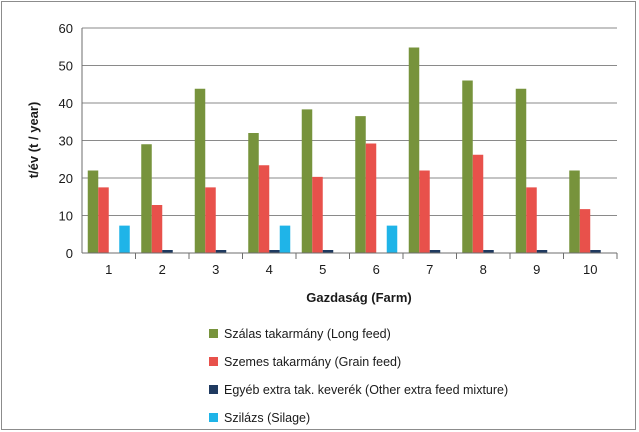 Image resolution: width=639 pixels, height=432 pixels. I want to click on bar-s1-c7, so click(424, 211).